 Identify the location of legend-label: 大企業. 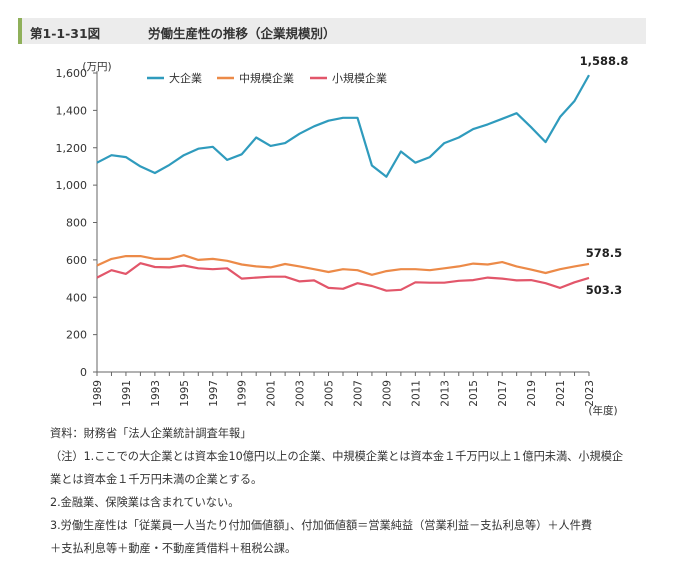
(185, 78).